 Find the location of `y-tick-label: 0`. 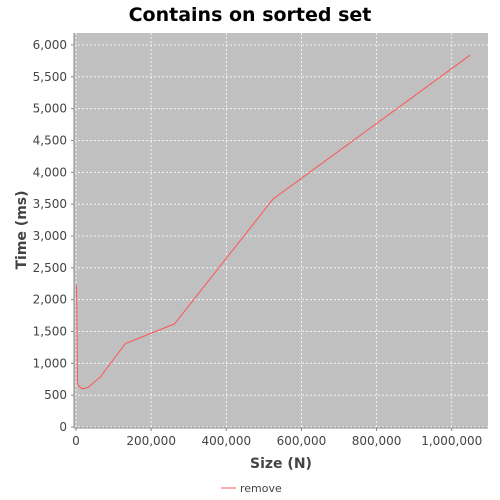

y-tick-label: 0 is located at coordinates (63, 427).